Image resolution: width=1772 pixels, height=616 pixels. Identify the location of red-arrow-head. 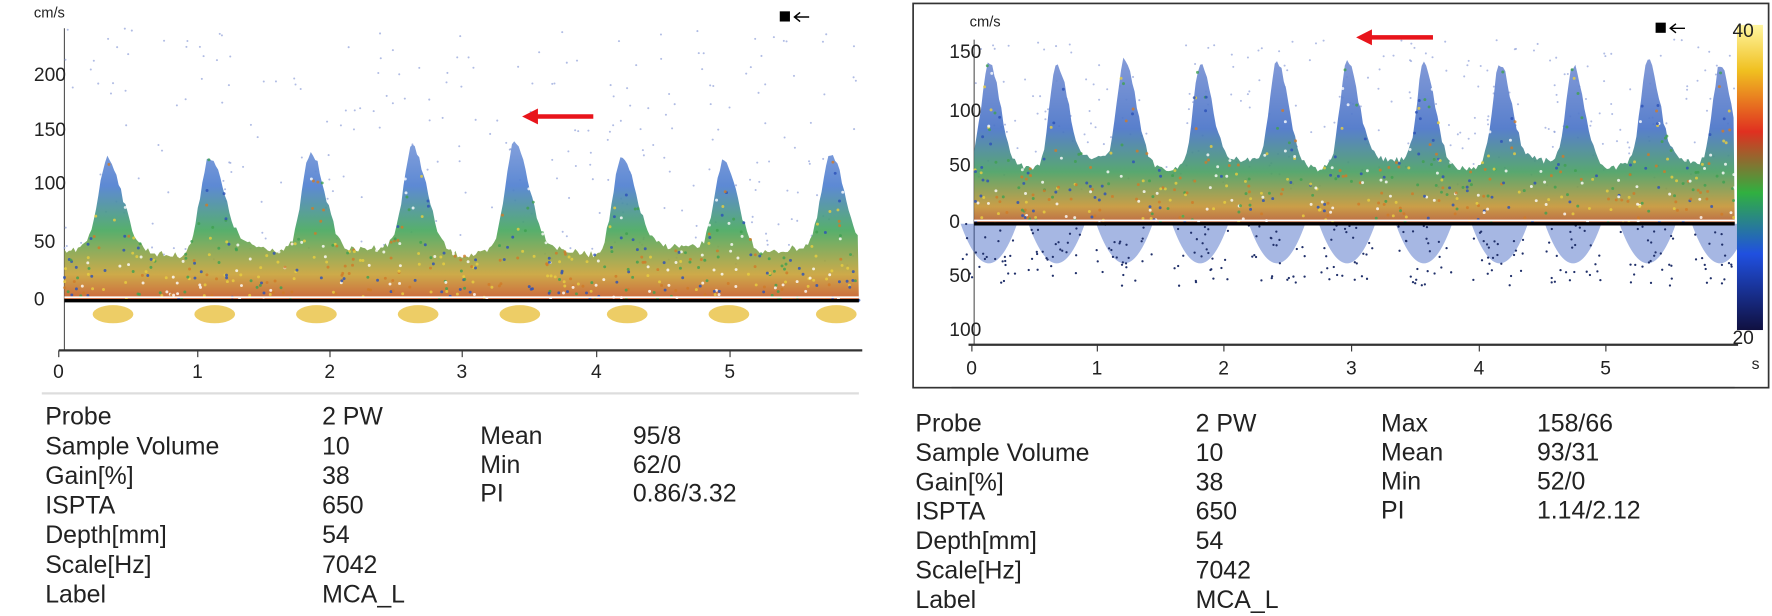
(530, 116).